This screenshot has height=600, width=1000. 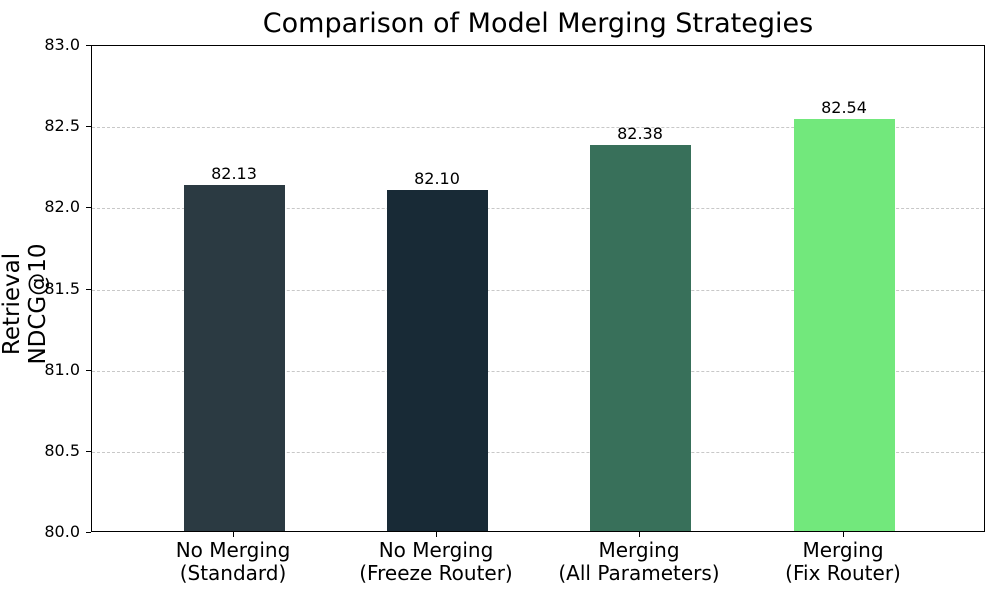 I want to click on y-tick-label: 81.5, so click(x=62, y=288).